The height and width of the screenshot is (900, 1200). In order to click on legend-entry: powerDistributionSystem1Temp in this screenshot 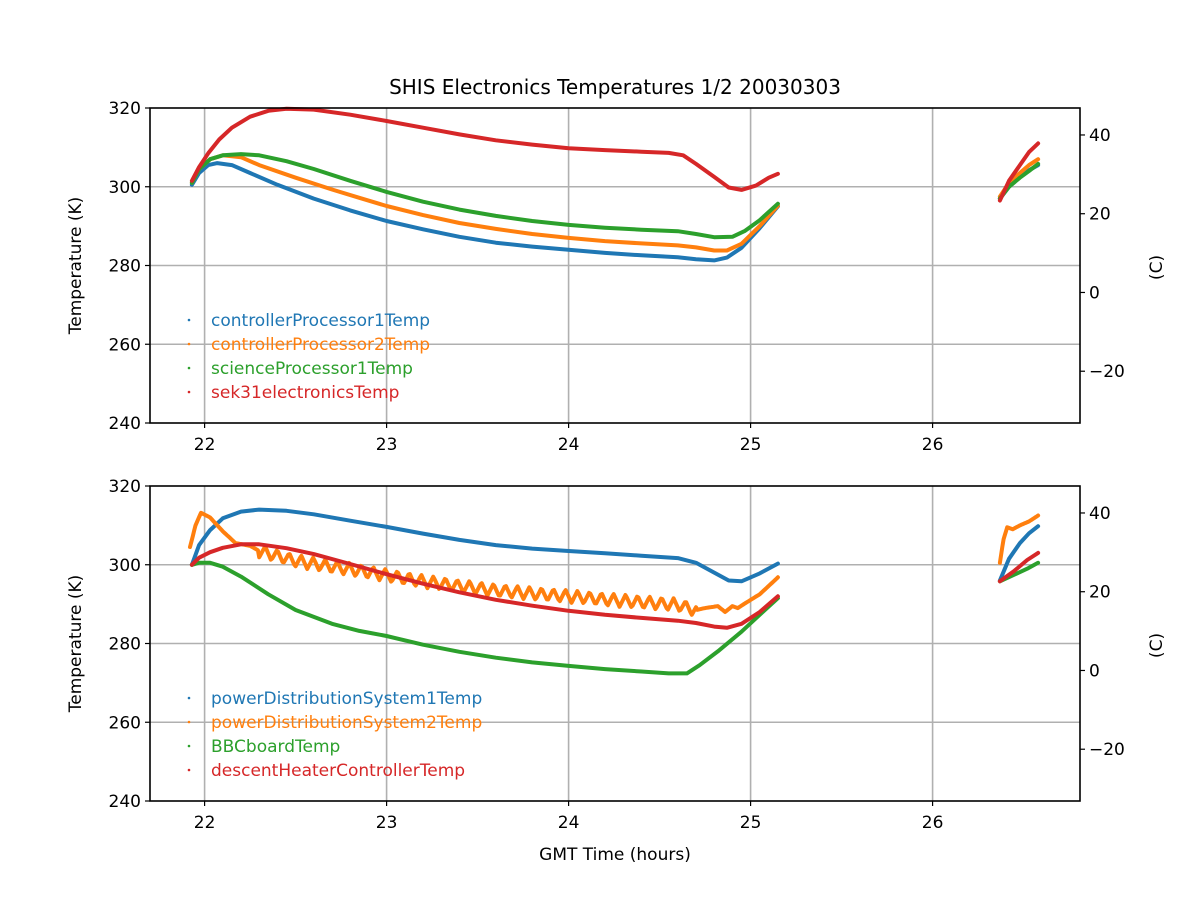, I will do `click(346, 699)`.